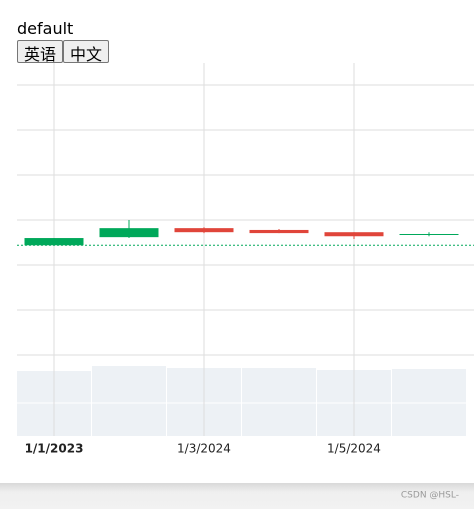  What do you see at coordinates (237, 496) in the screenshot?
I see `footer-band` at bounding box center [237, 496].